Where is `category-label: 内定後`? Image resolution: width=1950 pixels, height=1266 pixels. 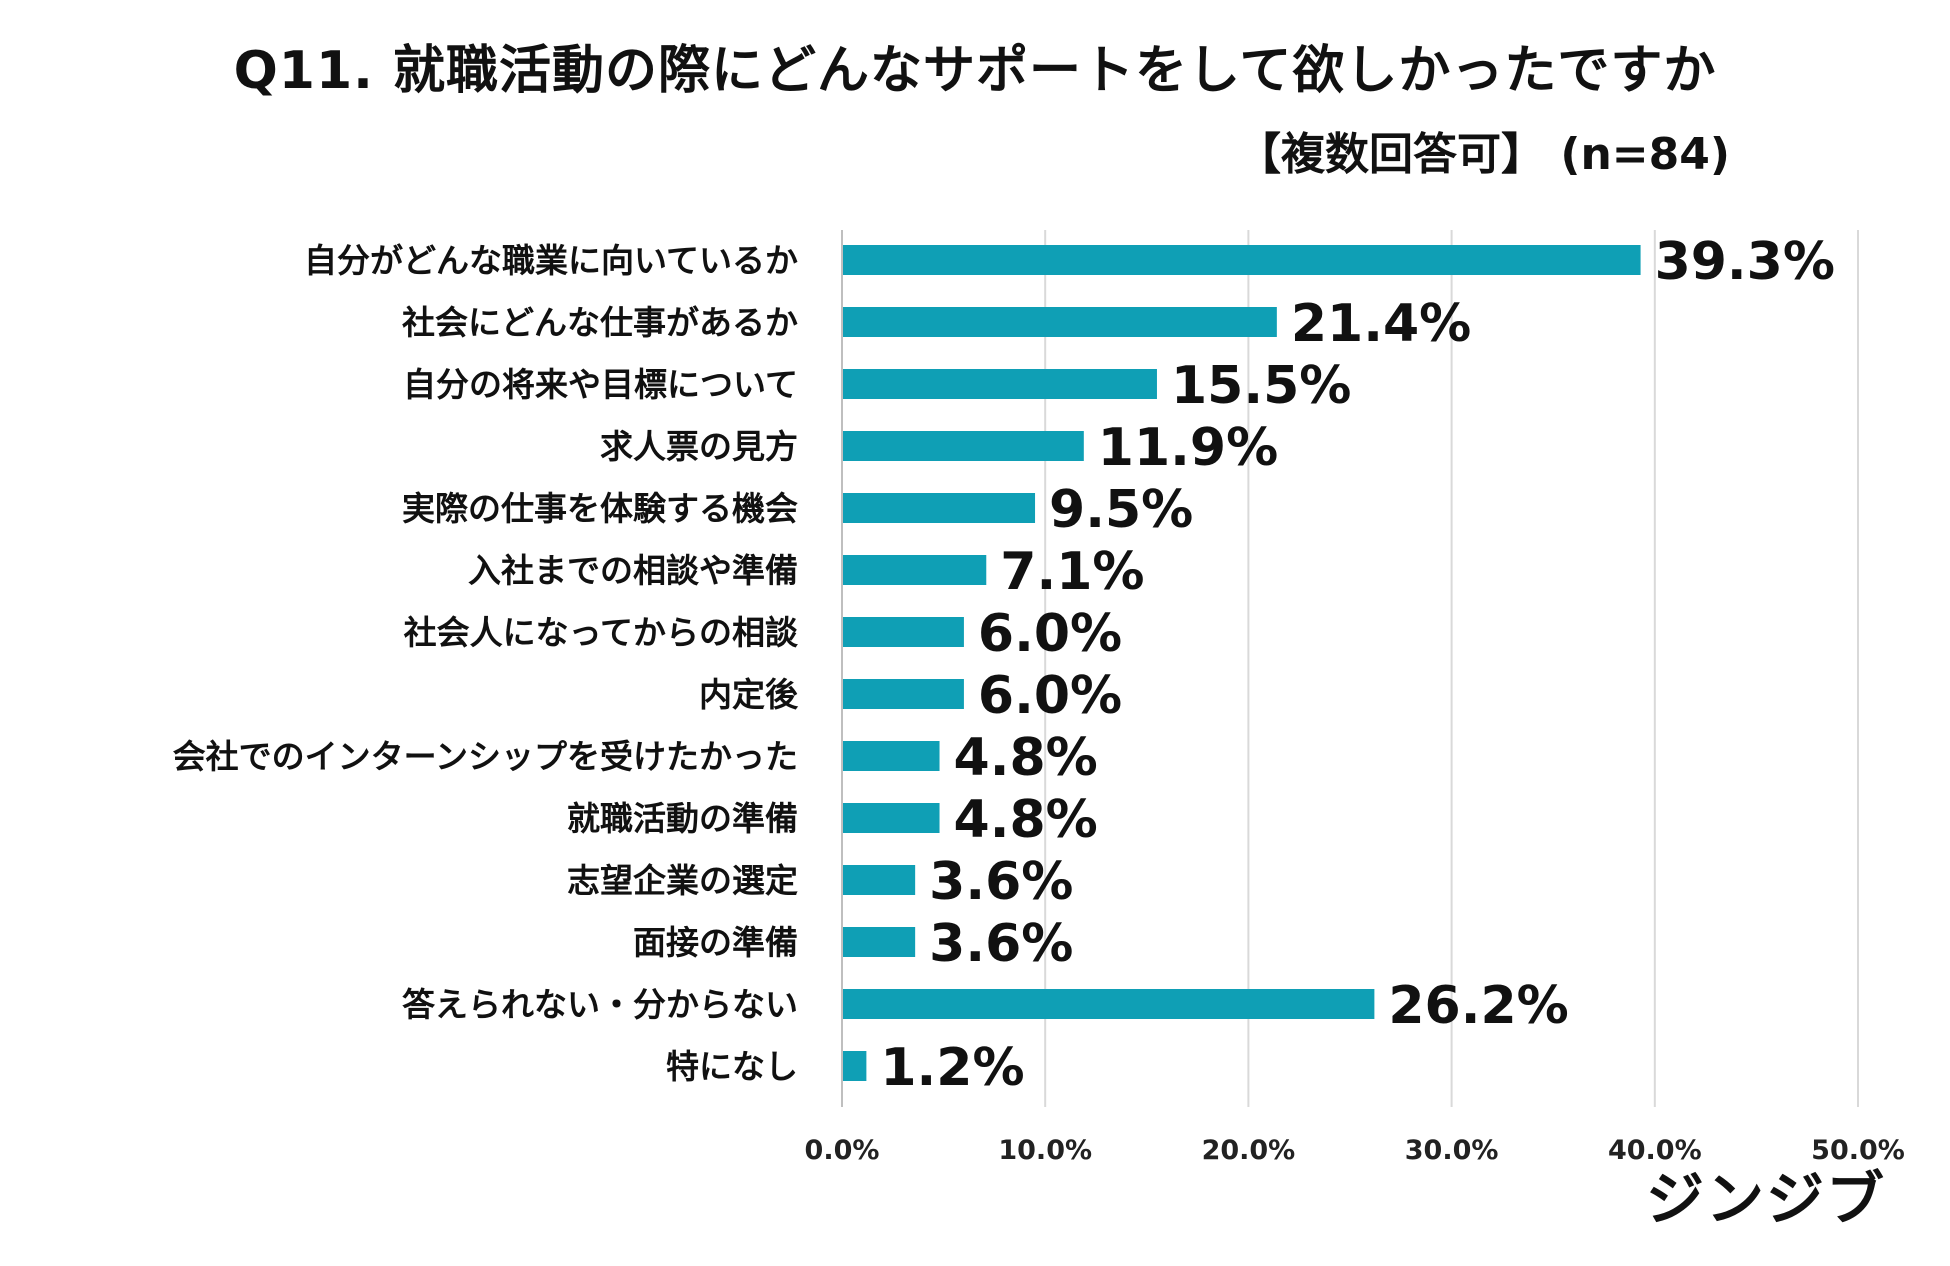 category-label: 内定後 is located at coordinates (749, 694).